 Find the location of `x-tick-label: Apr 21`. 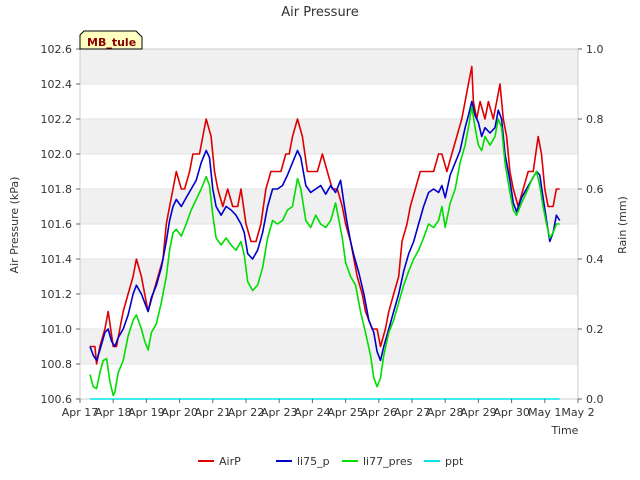

x-tick-label: Apr 21 is located at coordinates (213, 412).